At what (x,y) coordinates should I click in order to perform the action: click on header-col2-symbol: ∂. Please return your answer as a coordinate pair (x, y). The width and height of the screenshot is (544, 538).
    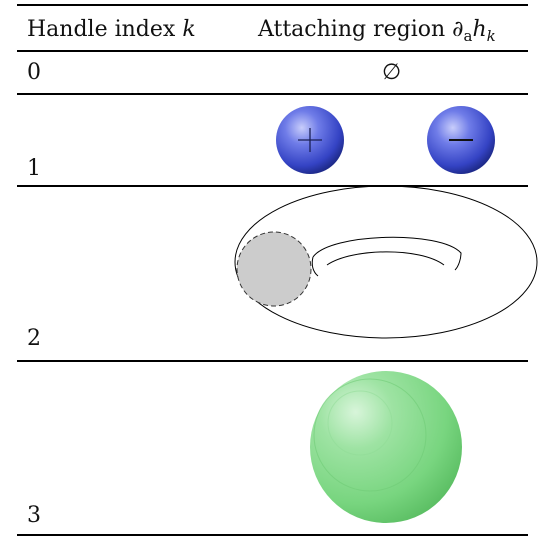
    Looking at the image, I should click on (458, 29).